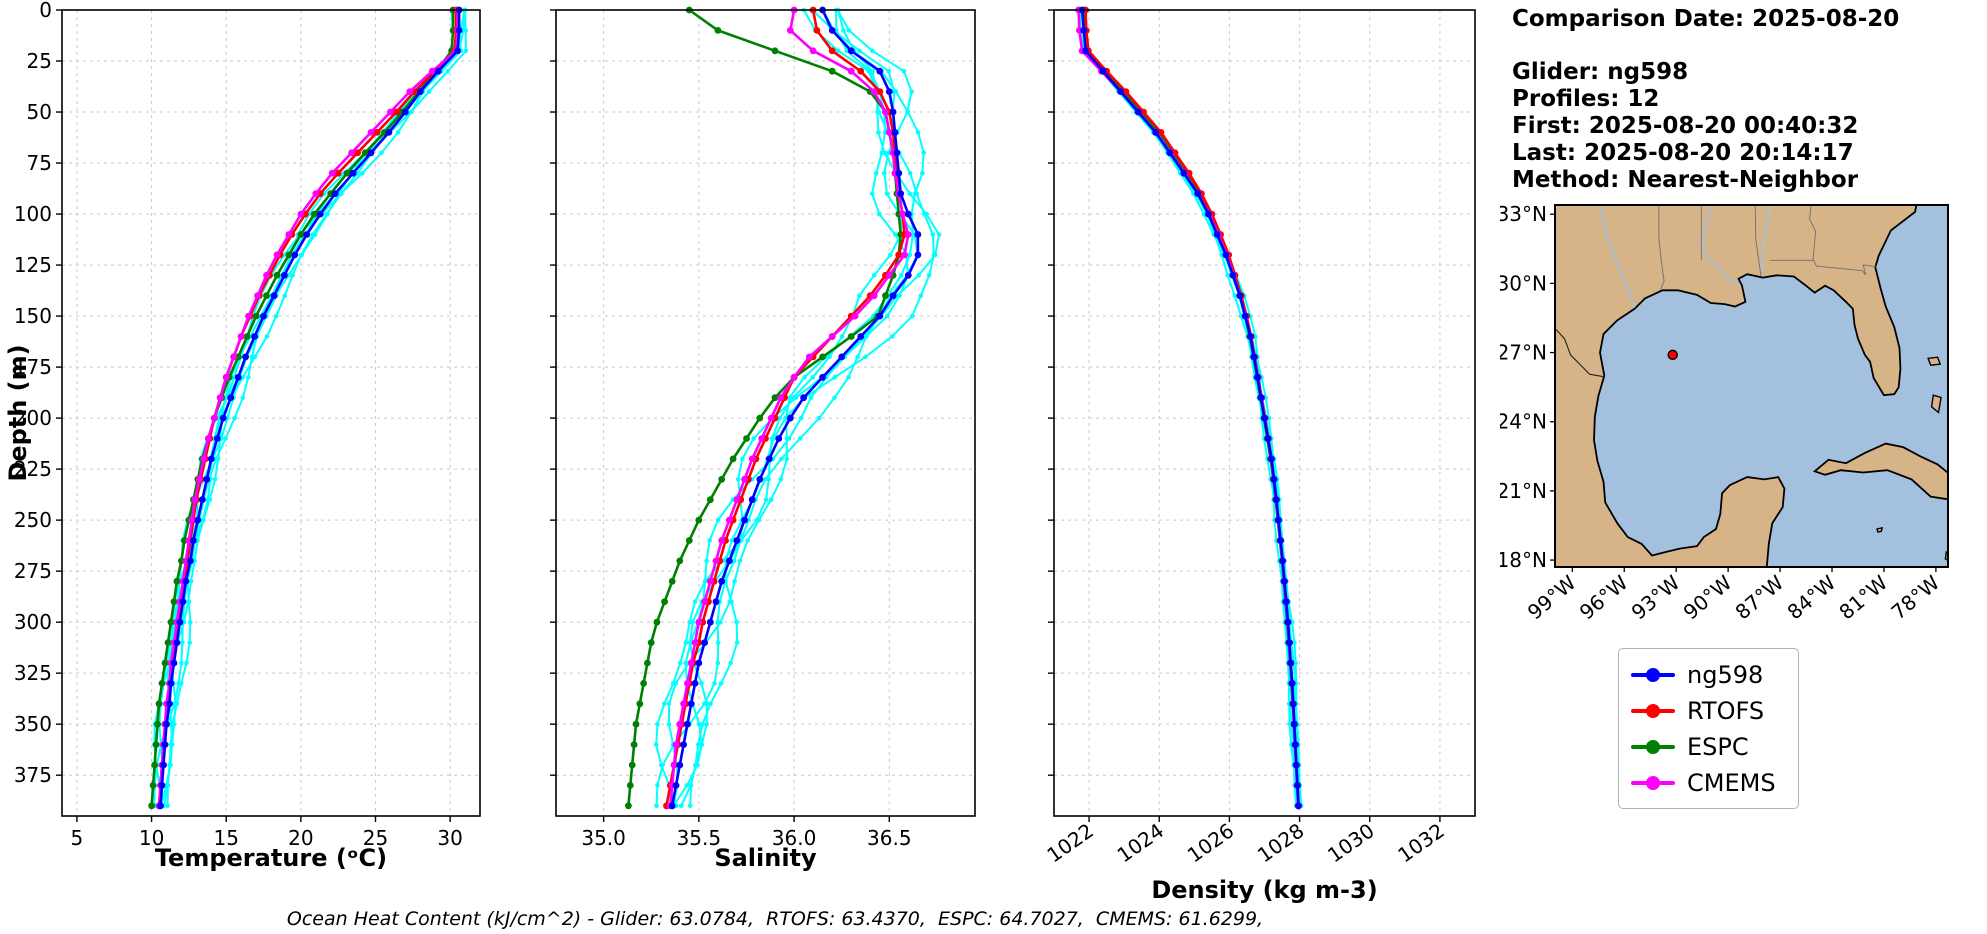  Describe the element at coordinates (45, 11) in the screenshot. I see `svg-text: 0` at that location.